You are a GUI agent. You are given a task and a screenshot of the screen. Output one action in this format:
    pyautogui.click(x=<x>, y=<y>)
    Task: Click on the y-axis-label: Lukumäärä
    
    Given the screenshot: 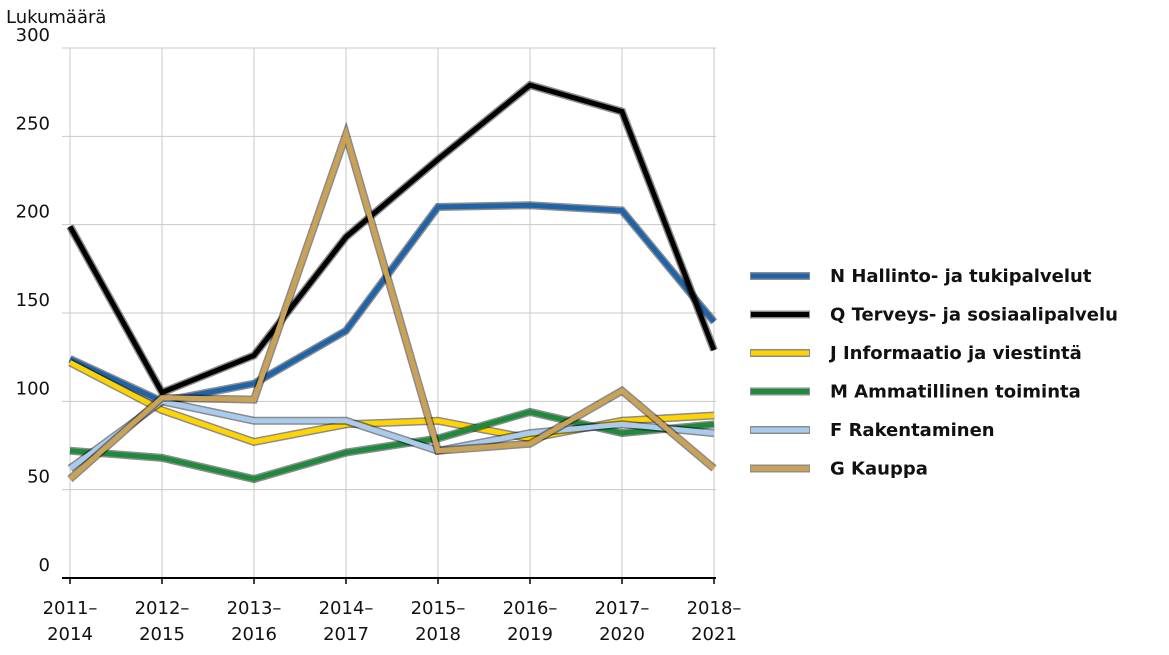 What is the action you would take?
    pyautogui.click(x=56, y=17)
    